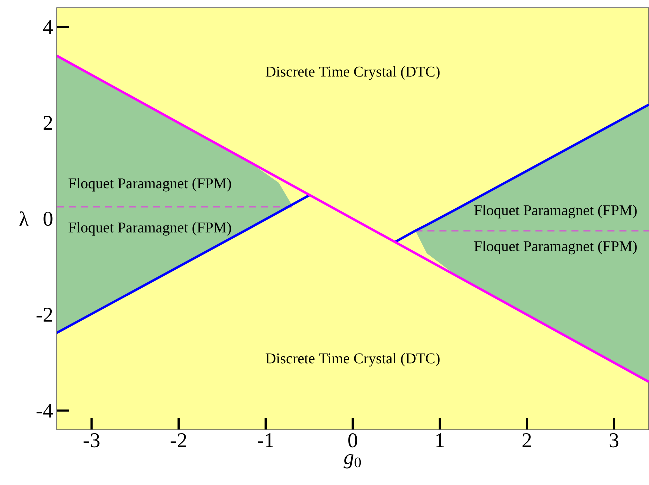  Describe the element at coordinates (45, 411) in the screenshot. I see `y-tick-label: -4` at that location.